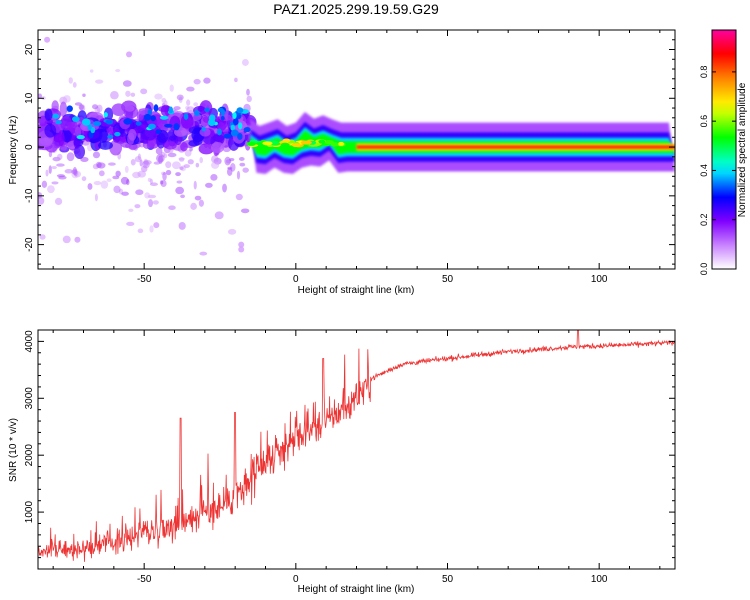  Describe the element at coordinates (704, 219) in the screenshot. I see `colorbar-tick-label: 0.2` at that location.